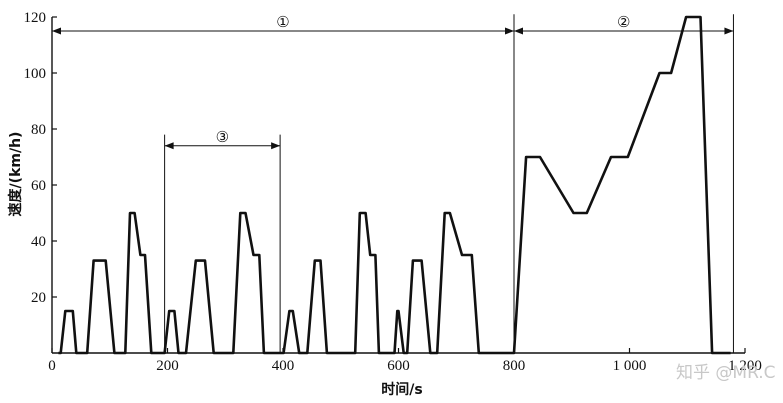 Image resolution: width=783 pixels, height=403 pixels. What do you see at coordinates (726, 373) in the screenshot?
I see `watermark: 知乎 @MR.C` at bounding box center [726, 373].